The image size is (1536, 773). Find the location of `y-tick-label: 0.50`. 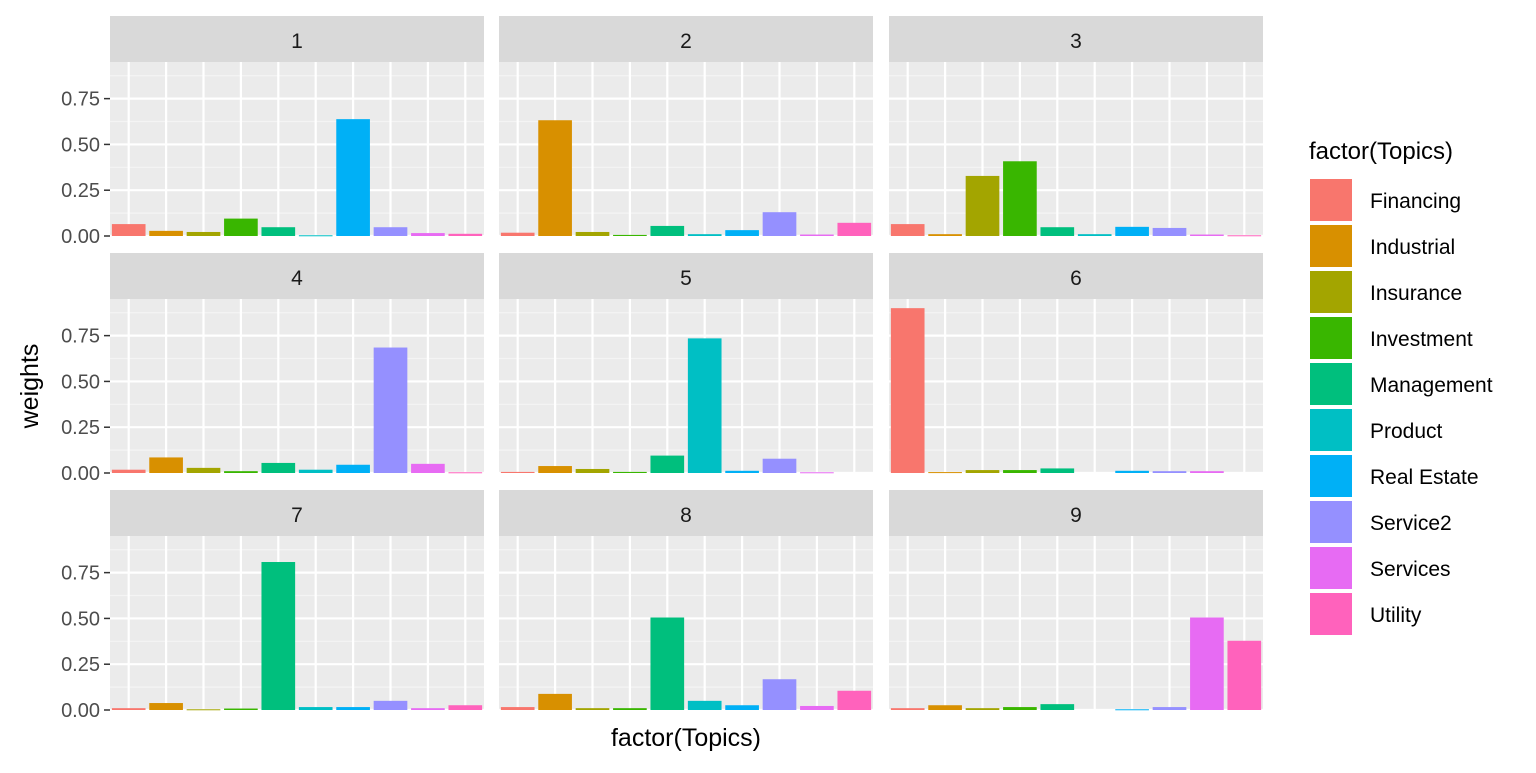

y-tick-label: 0.50 is located at coordinates (80, 619).